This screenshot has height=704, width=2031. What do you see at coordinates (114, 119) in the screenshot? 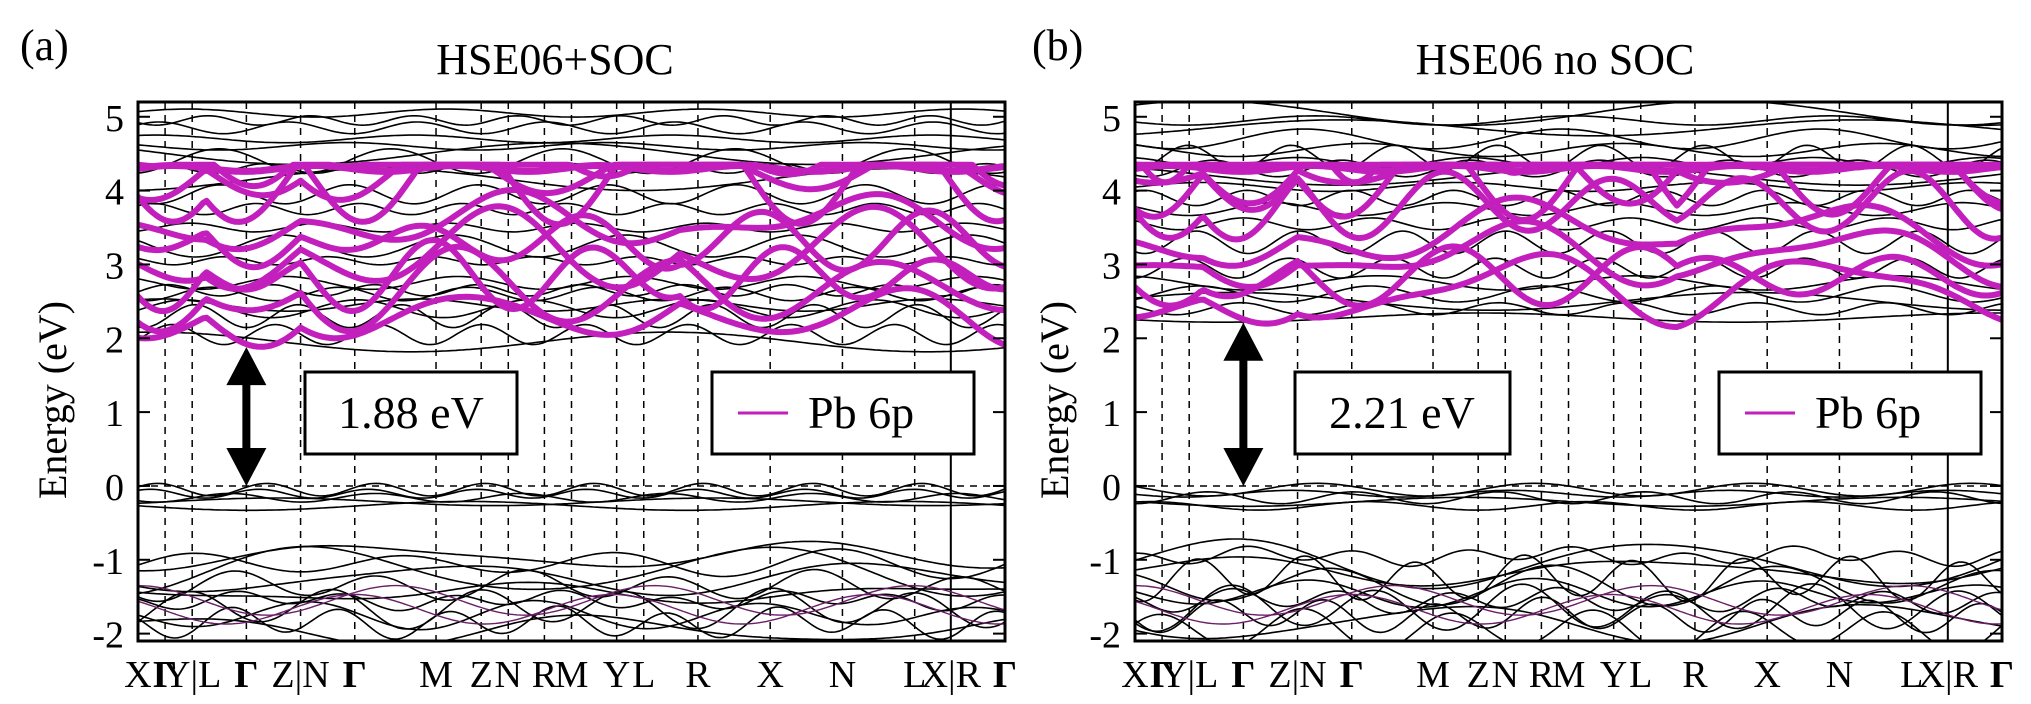
I see `y-tick-label: 5` at bounding box center [114, 119].